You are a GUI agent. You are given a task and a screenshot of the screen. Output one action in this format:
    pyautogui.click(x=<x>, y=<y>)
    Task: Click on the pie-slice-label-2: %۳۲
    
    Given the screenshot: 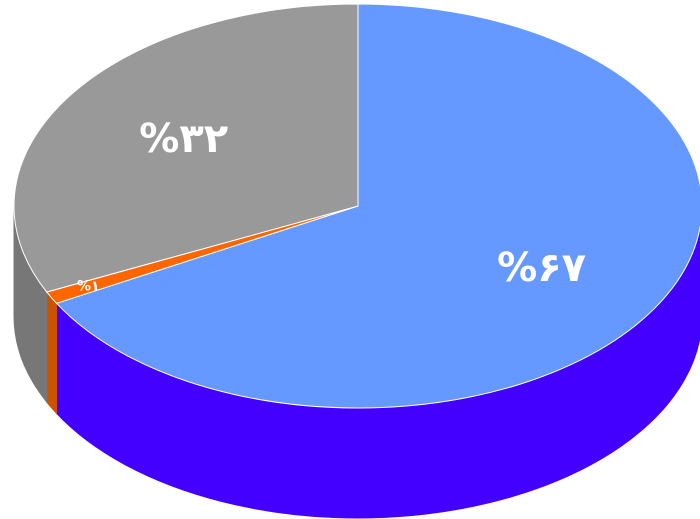 What is the action you would take?
    pyautogui.click(x=183, y=139)
    